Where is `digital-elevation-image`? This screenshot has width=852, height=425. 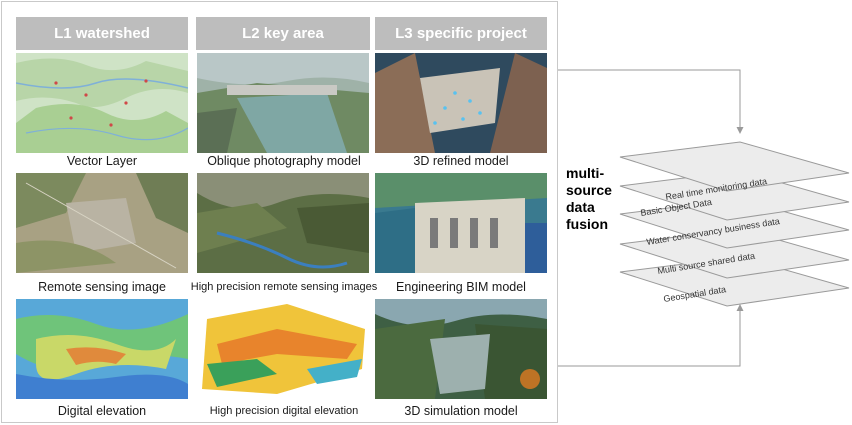
digital-elevation-image is located at coordinates (102, 349).